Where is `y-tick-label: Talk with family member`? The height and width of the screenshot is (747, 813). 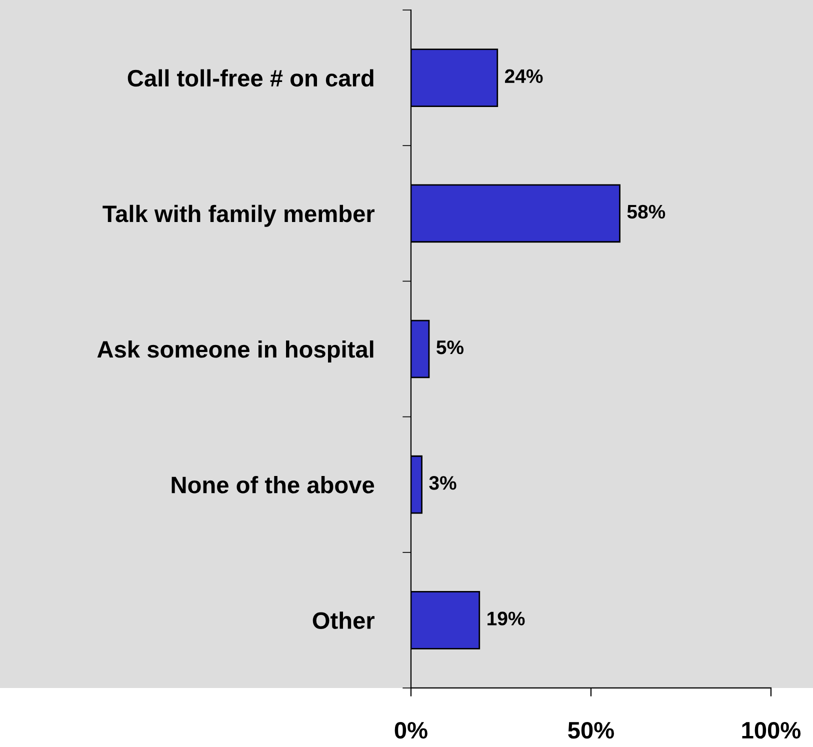
y-tick-label: Talk with family member is located at coordinates (238, 215).